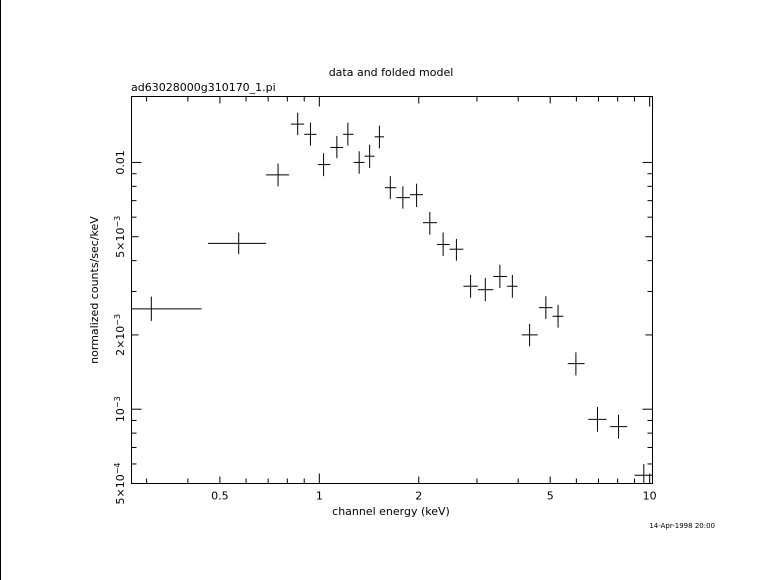 This screenshot has width=781, height=580. I want to click on x-axis-label: channel energy (keV), so click(391, 511).